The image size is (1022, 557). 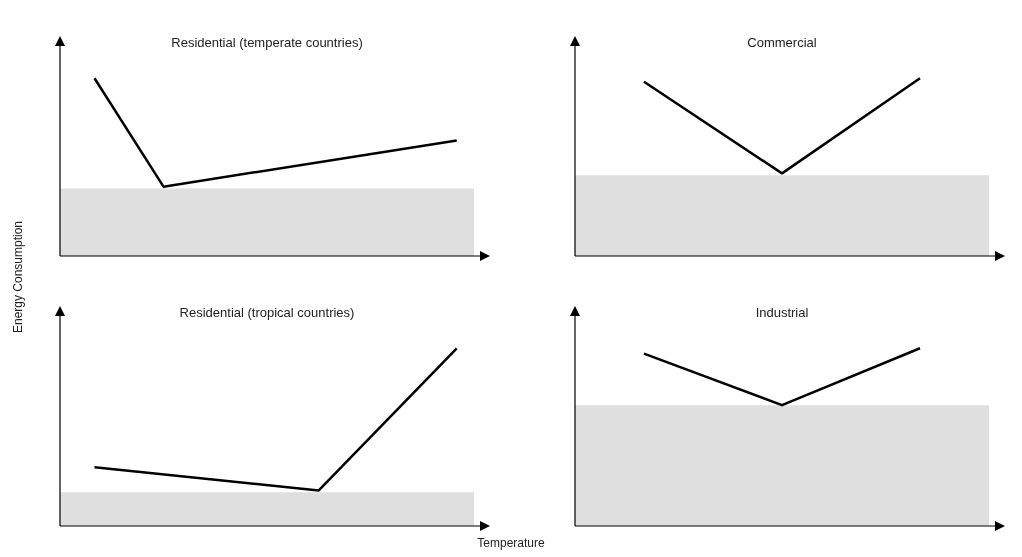 I want to click on chart-title: Industrial, so click(x=782, y=313).